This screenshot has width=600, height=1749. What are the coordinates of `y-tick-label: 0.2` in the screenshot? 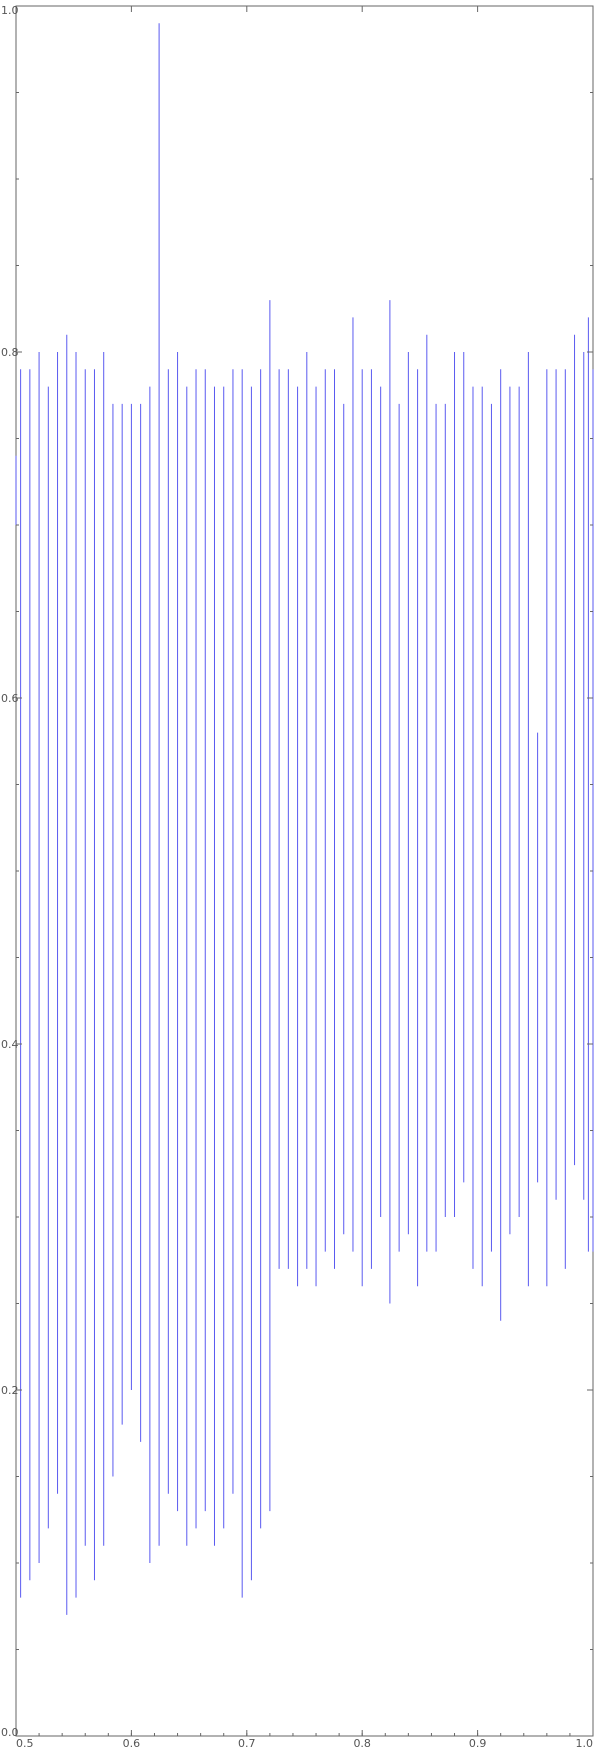 It's located at (10, 1390).